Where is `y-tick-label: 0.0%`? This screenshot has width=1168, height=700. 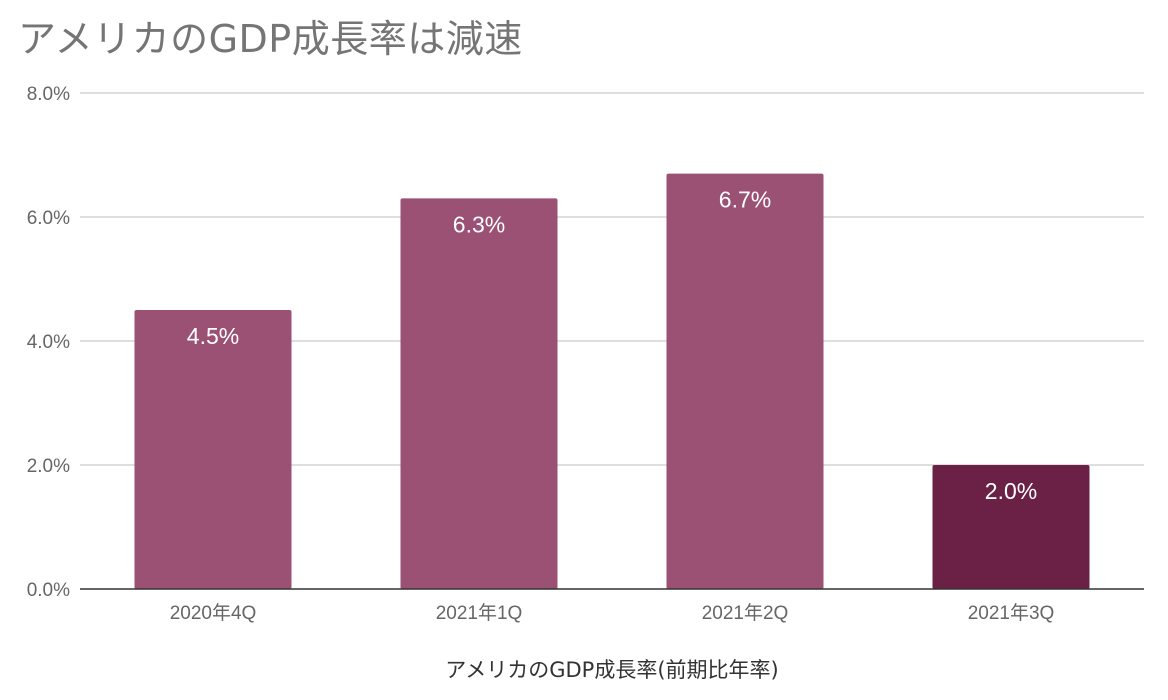 y-tick-label: 0.0% is located at coordinates (48, 590).